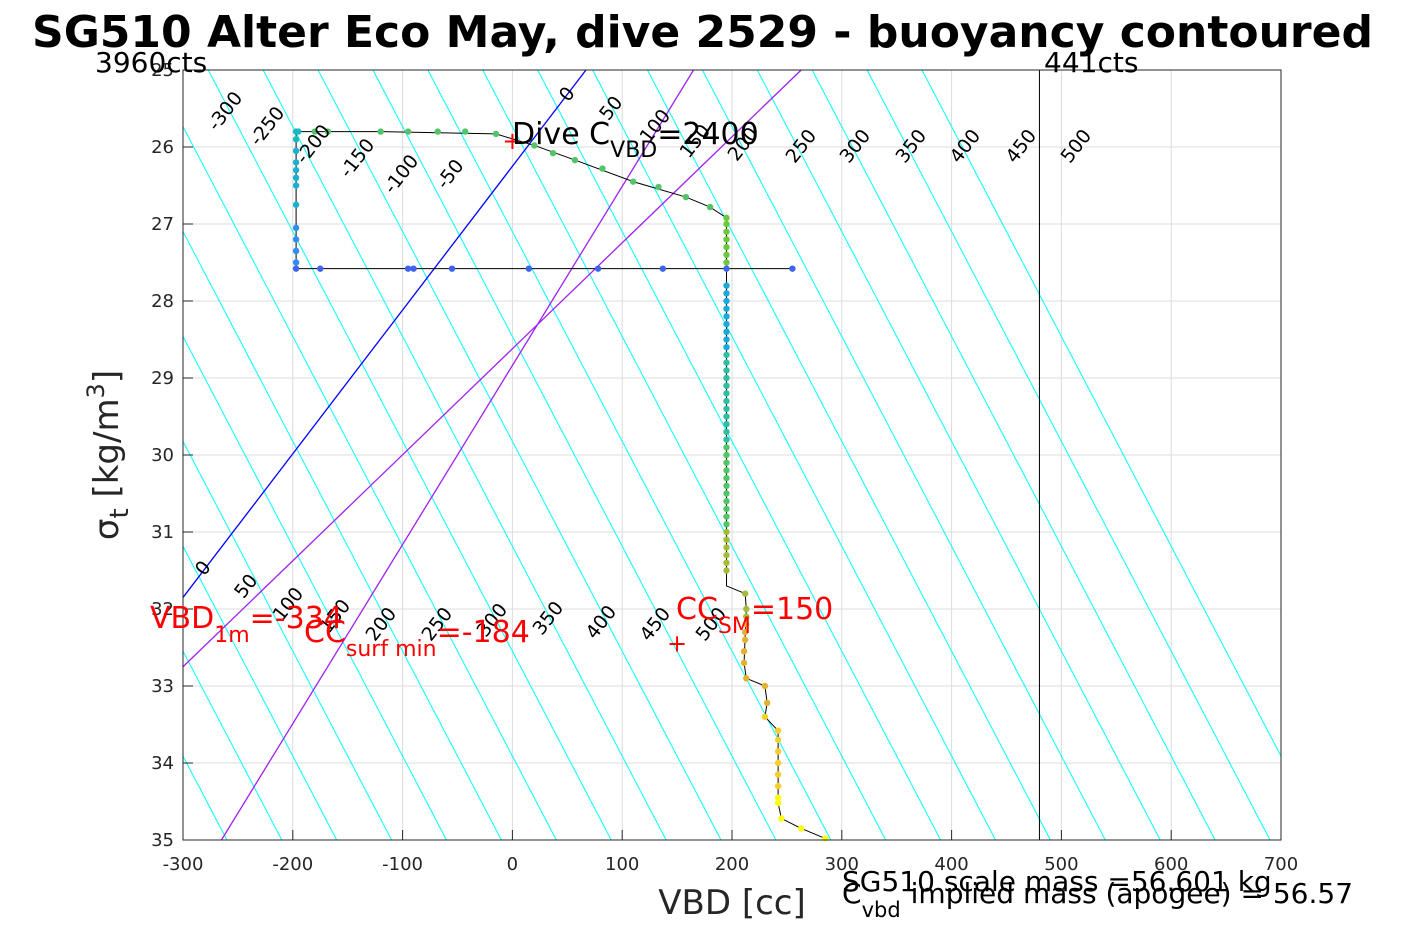  What do you see at coordinates (732, 903) in the screenshot?
I see `x-axis-label: VBD [cc]` at bounding box center [732, 903].